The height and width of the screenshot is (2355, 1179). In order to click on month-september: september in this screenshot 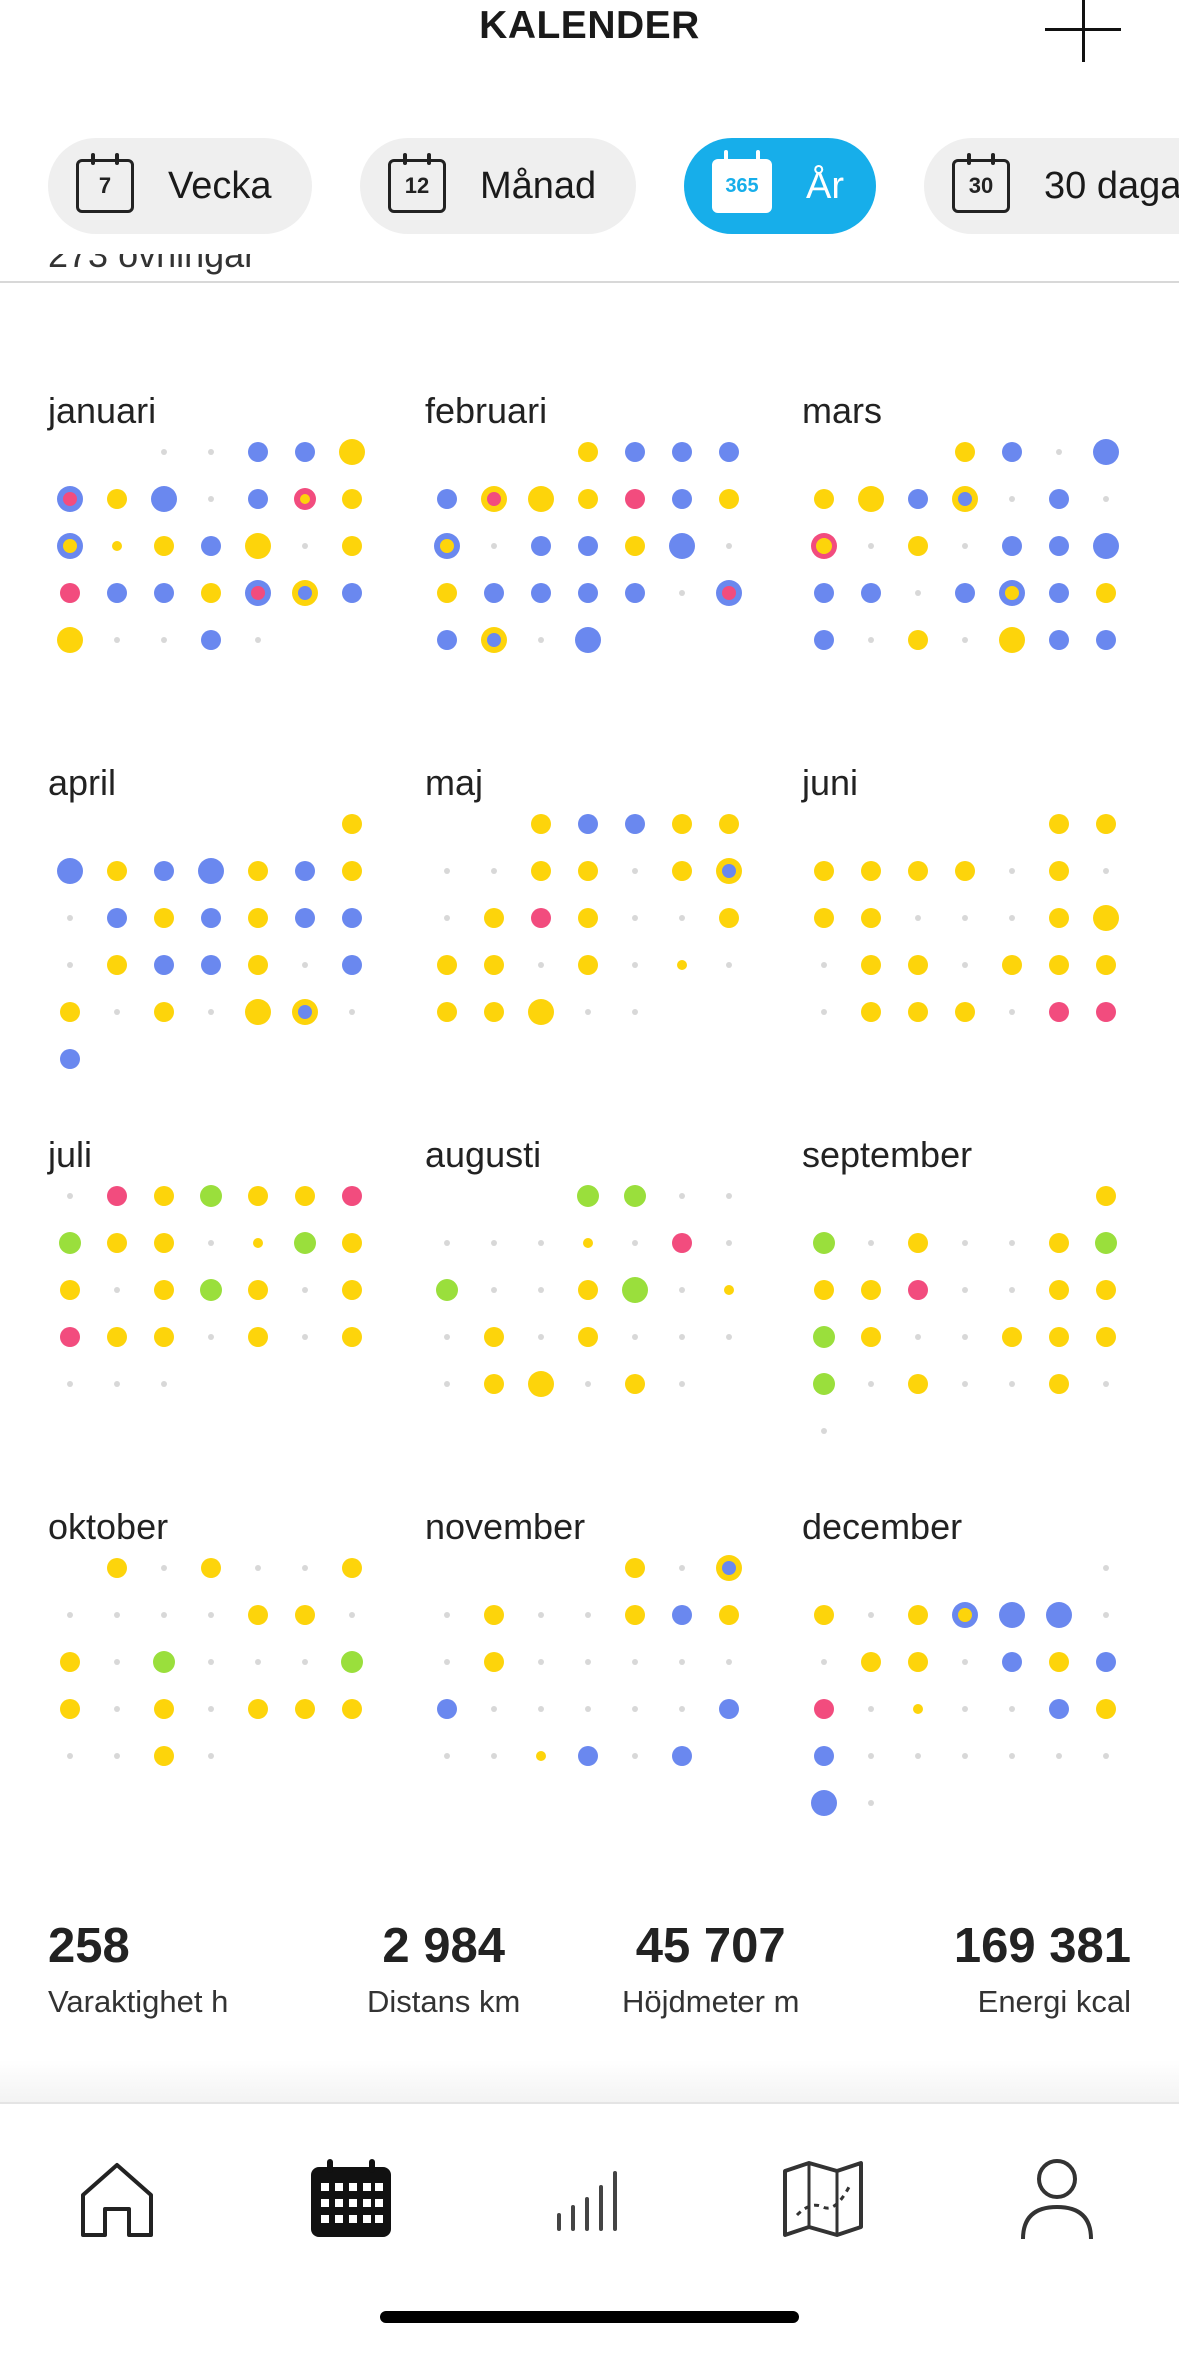, I will do `click(967, 1284)`.